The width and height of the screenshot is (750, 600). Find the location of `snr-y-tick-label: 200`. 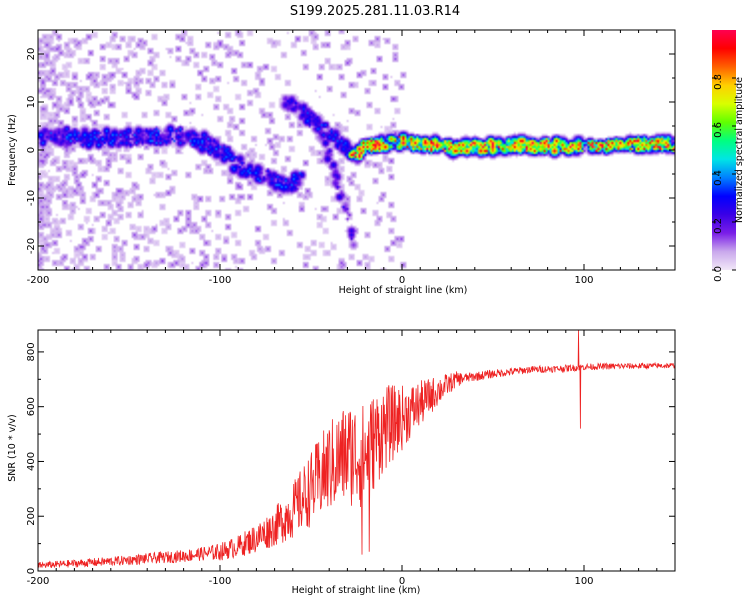

snr-y-tick-label: 200 is located at coordinates (31, 516).